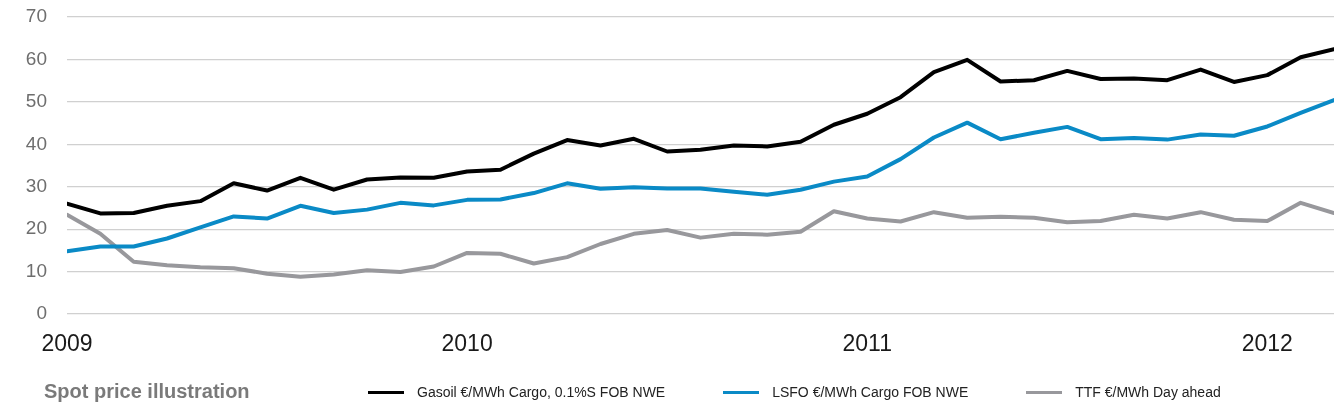 Image resolution: width=1344 pixels, height=406 pixels. I want to click on y-tick-label: 60, so click(36, 58).